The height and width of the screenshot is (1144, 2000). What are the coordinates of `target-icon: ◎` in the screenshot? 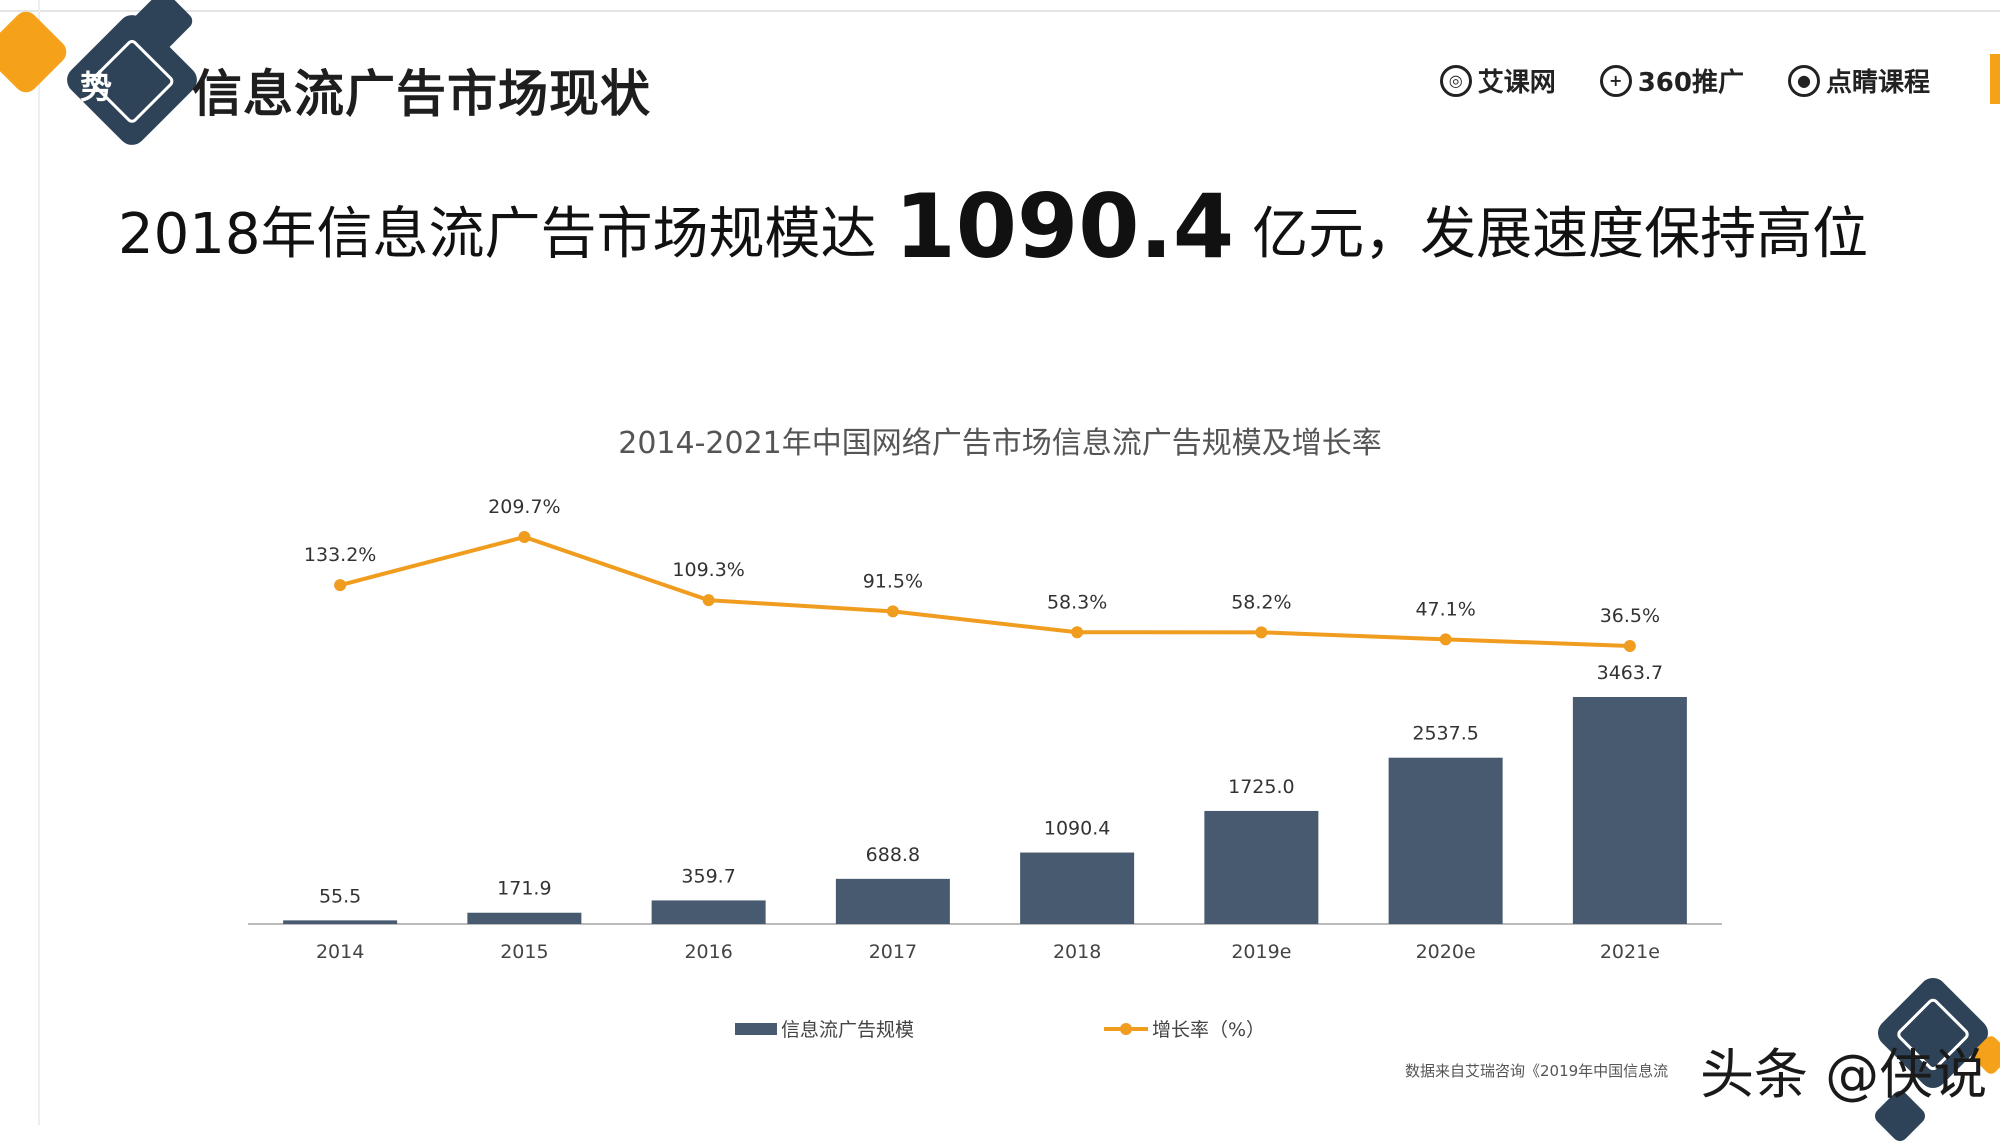 It's located at (1455, 80).